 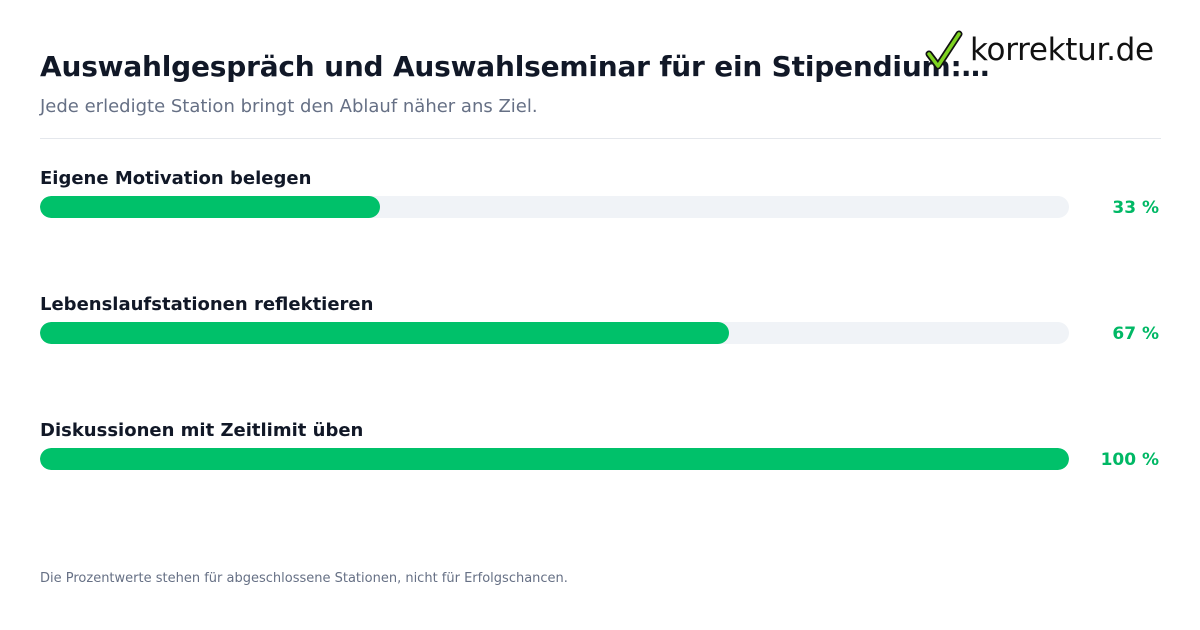 I want to click on progress-row: Lebenslaufstationen reflektieren 67 %, so click(x=600, y=324).